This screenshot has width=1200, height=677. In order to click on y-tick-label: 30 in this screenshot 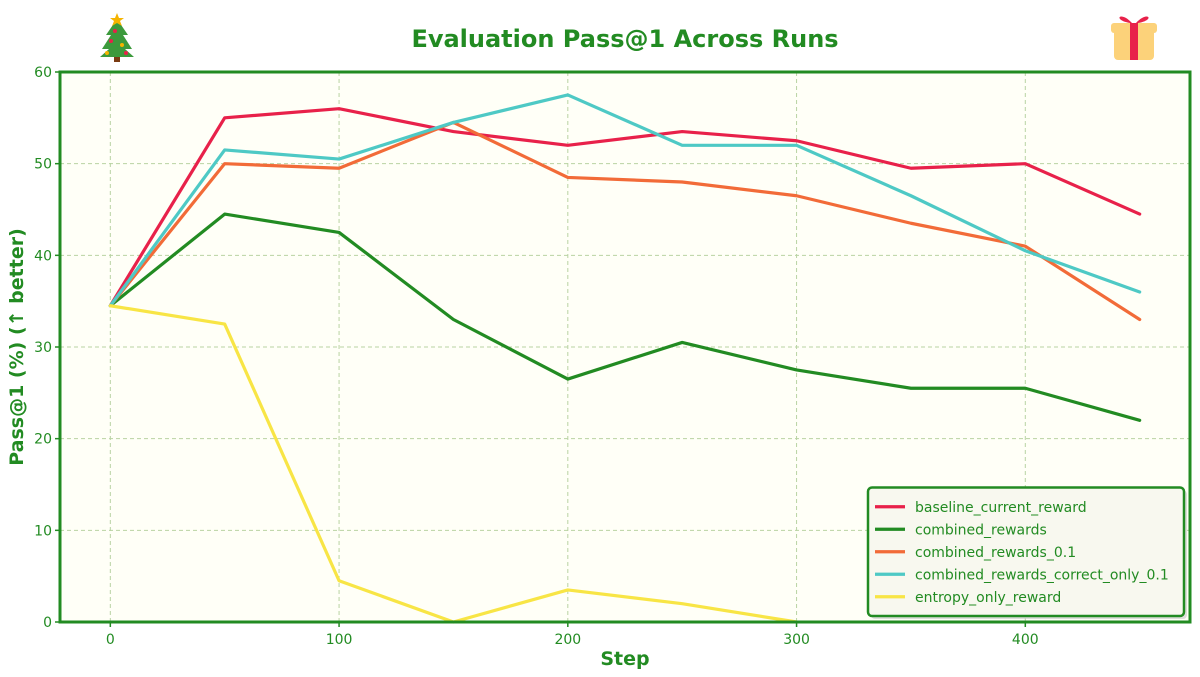, I will do `click(43, 348)`.